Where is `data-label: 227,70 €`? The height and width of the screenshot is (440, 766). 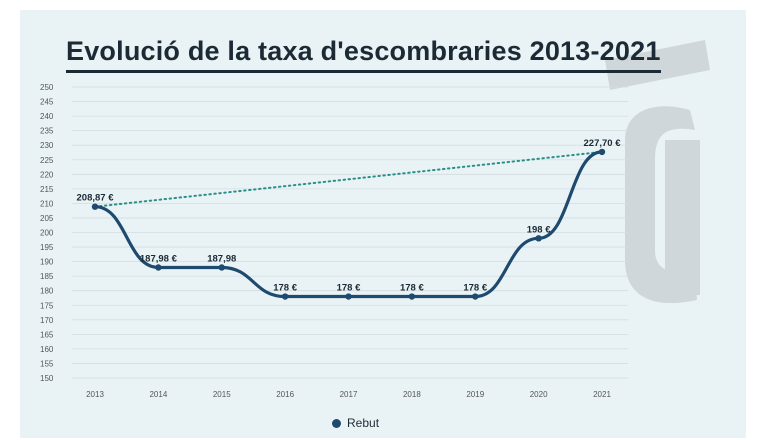 data-label: 227,70 € is located at coordinates (603, 143).